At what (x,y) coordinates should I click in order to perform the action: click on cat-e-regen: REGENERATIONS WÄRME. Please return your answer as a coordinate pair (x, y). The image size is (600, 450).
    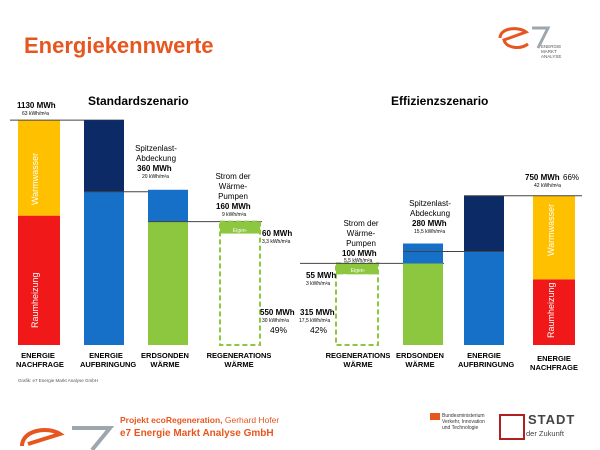
    Looking at the image, I should click on (358, 360).